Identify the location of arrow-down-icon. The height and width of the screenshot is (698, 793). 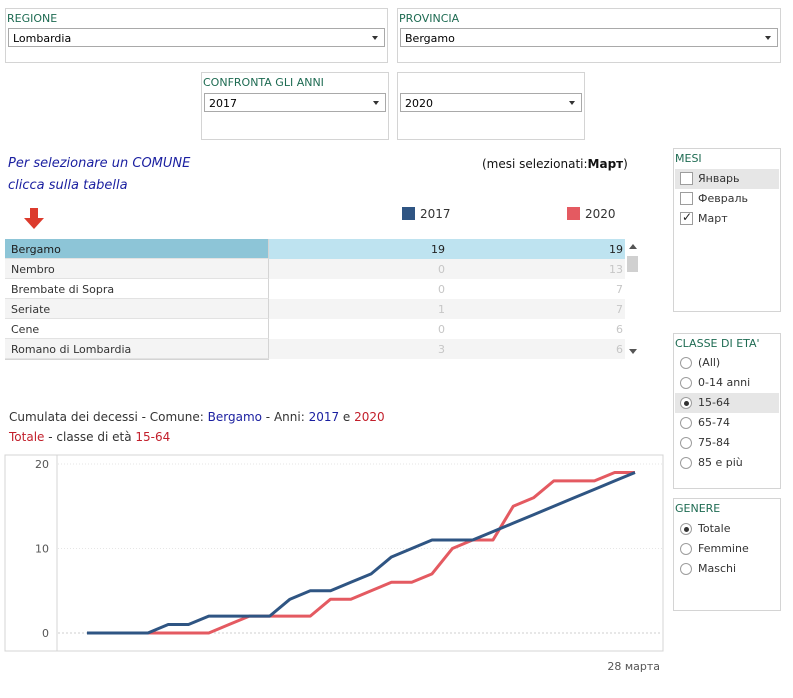
(34, 218).